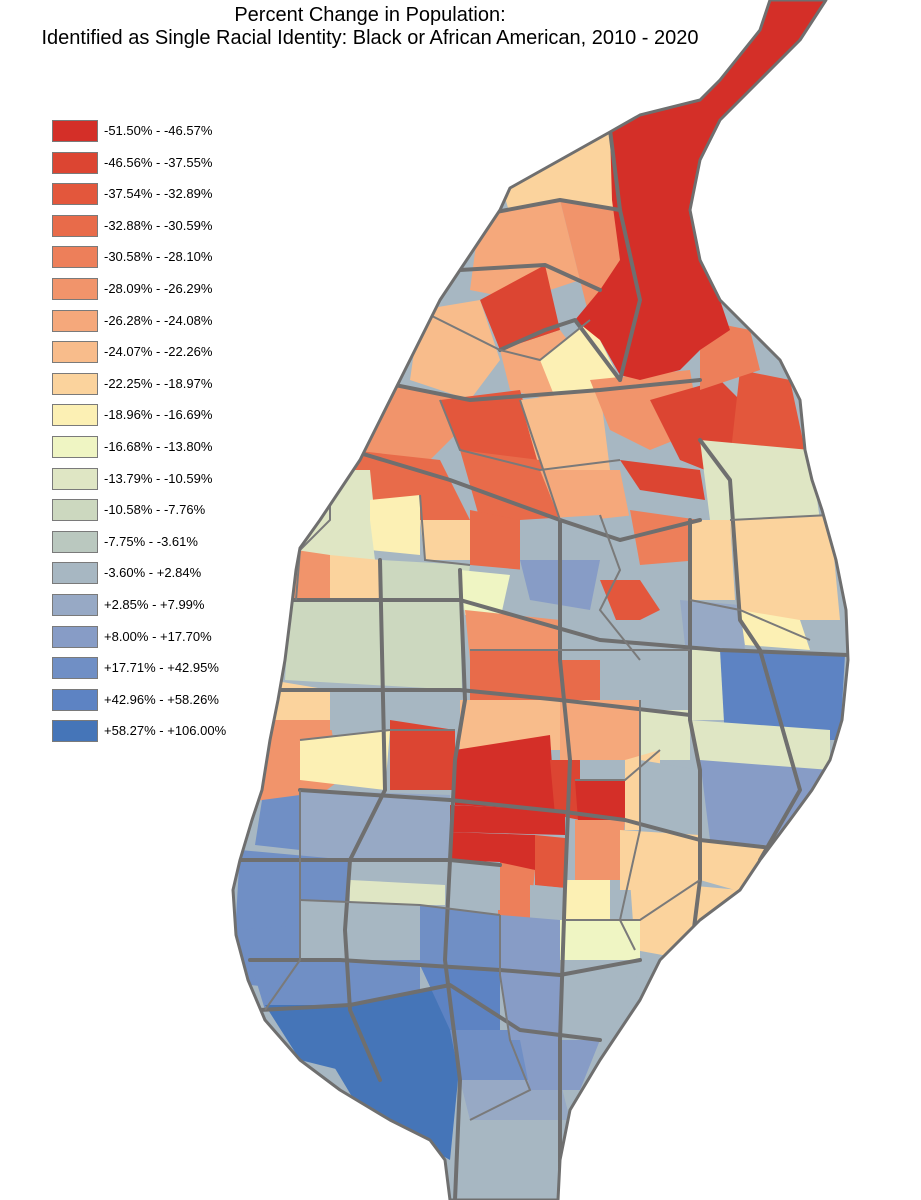  I want to click on legend-label: -24.07% - -22.26%, so click(158, 352).